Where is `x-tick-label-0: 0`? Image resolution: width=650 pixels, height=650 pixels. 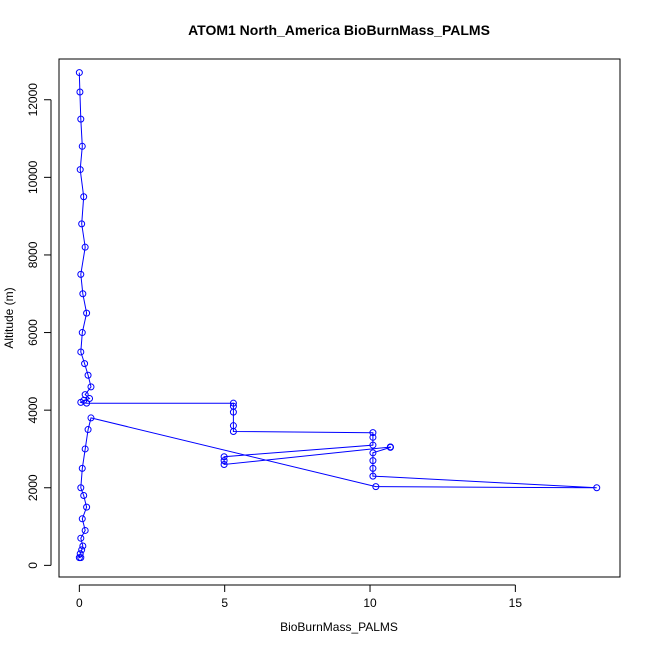
x-tick-label-0: 0 is located at coordinates (79, 603).